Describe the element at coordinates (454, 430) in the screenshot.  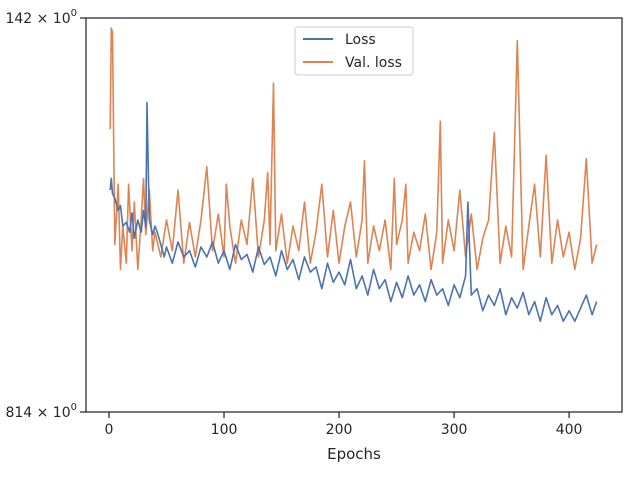
I see `x-tick-label: 300` at that location.